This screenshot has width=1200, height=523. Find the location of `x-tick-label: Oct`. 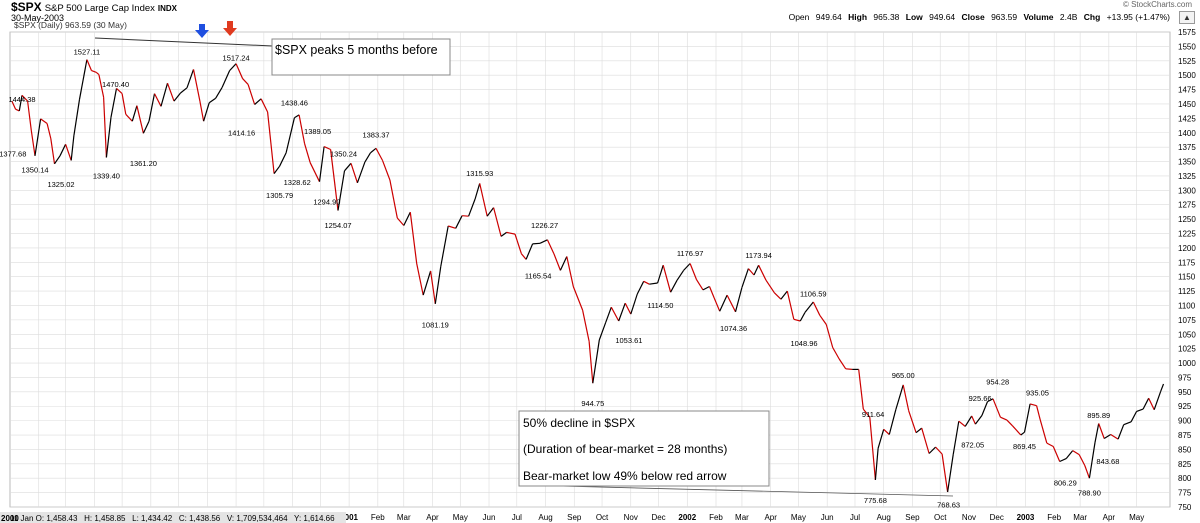

x-tick-label: Oct is located at coordinates (602, 517).